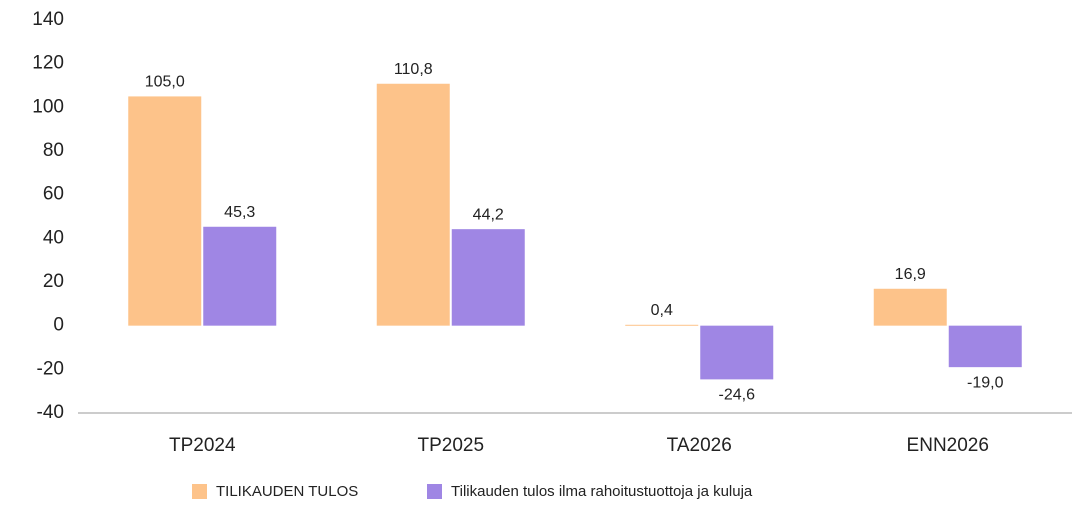  Describe the element at coordinates (48, 19) in the screenshot. I see `y-tick-label: 140` at that location.